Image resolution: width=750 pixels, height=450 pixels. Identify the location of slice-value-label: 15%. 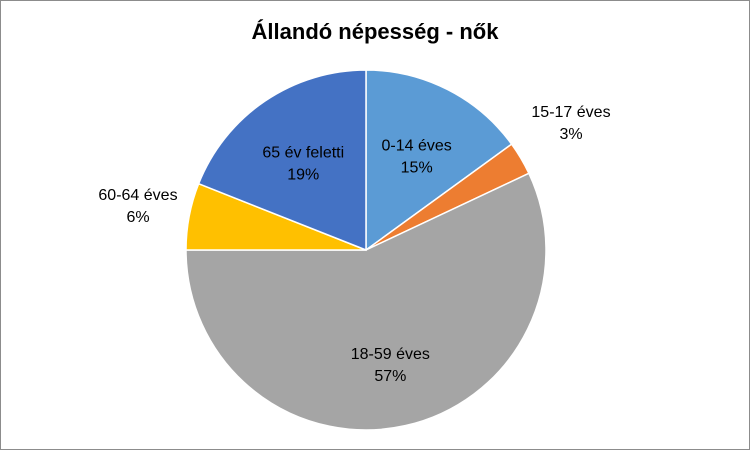
(417, 168).